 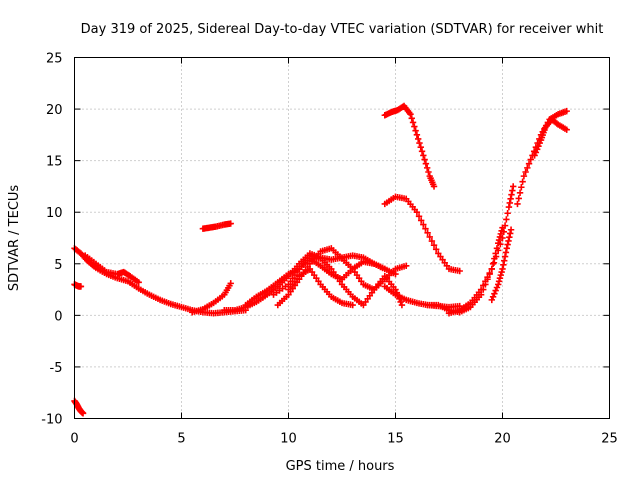 I want to click on x-tick-label: 15, so click(x=395, y=439).